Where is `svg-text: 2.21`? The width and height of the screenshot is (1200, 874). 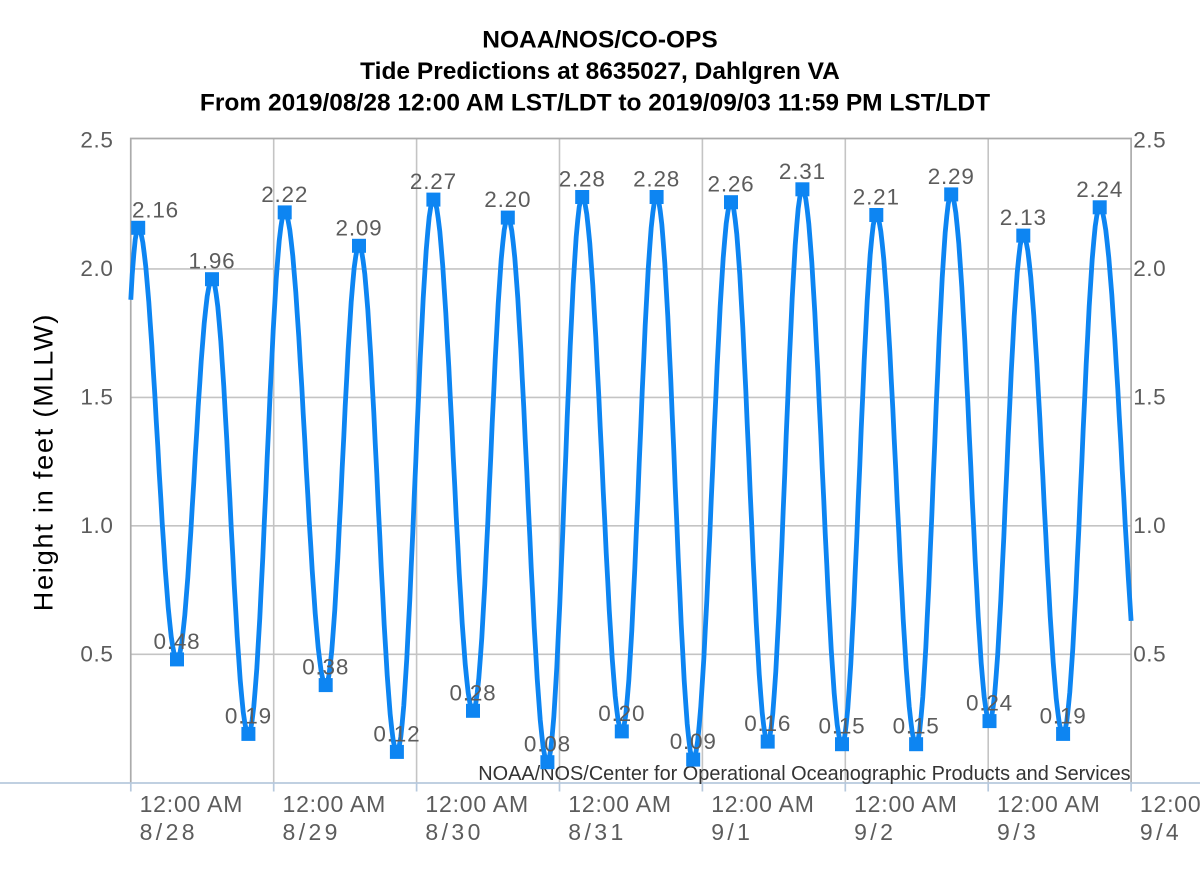 svg-text: 2.21 is located at coordinates (876, 197).